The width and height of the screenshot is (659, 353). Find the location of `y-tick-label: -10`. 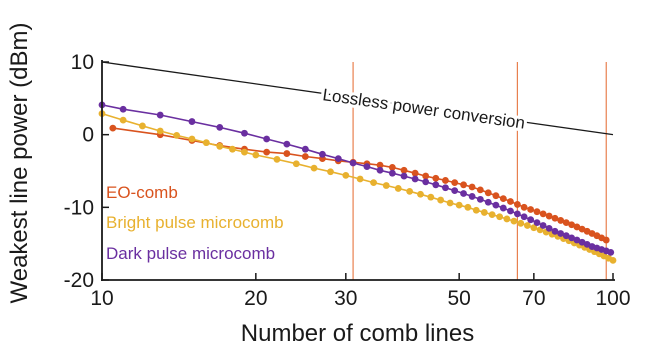

y-tick-label: -10 is located at coordinates (79, 207).